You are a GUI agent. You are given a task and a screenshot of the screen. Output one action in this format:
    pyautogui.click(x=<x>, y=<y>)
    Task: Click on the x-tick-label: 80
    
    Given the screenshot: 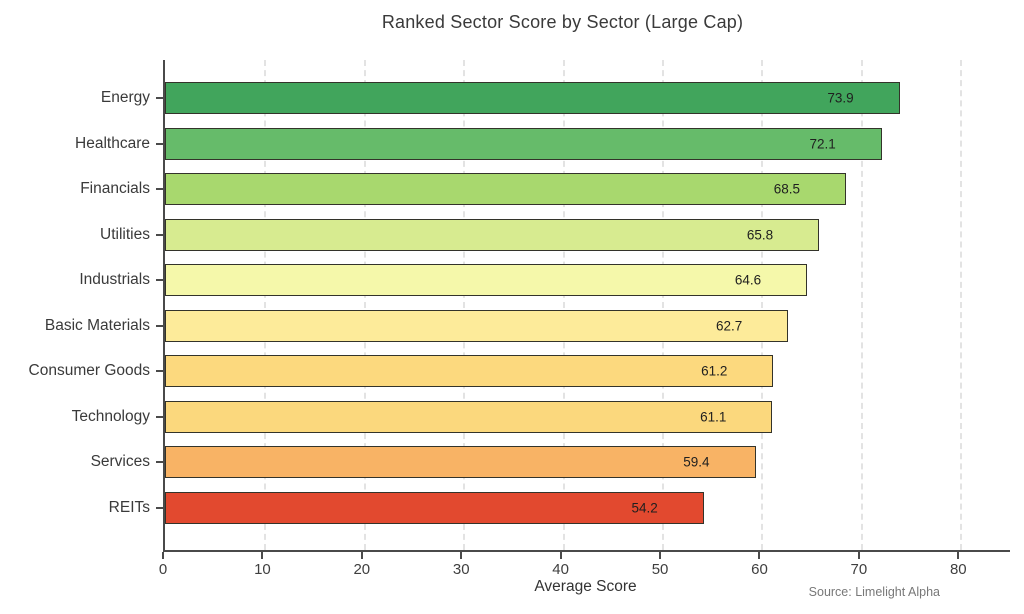 What is the action you would take?
    pyautogui.click(x=958, y=569)
    